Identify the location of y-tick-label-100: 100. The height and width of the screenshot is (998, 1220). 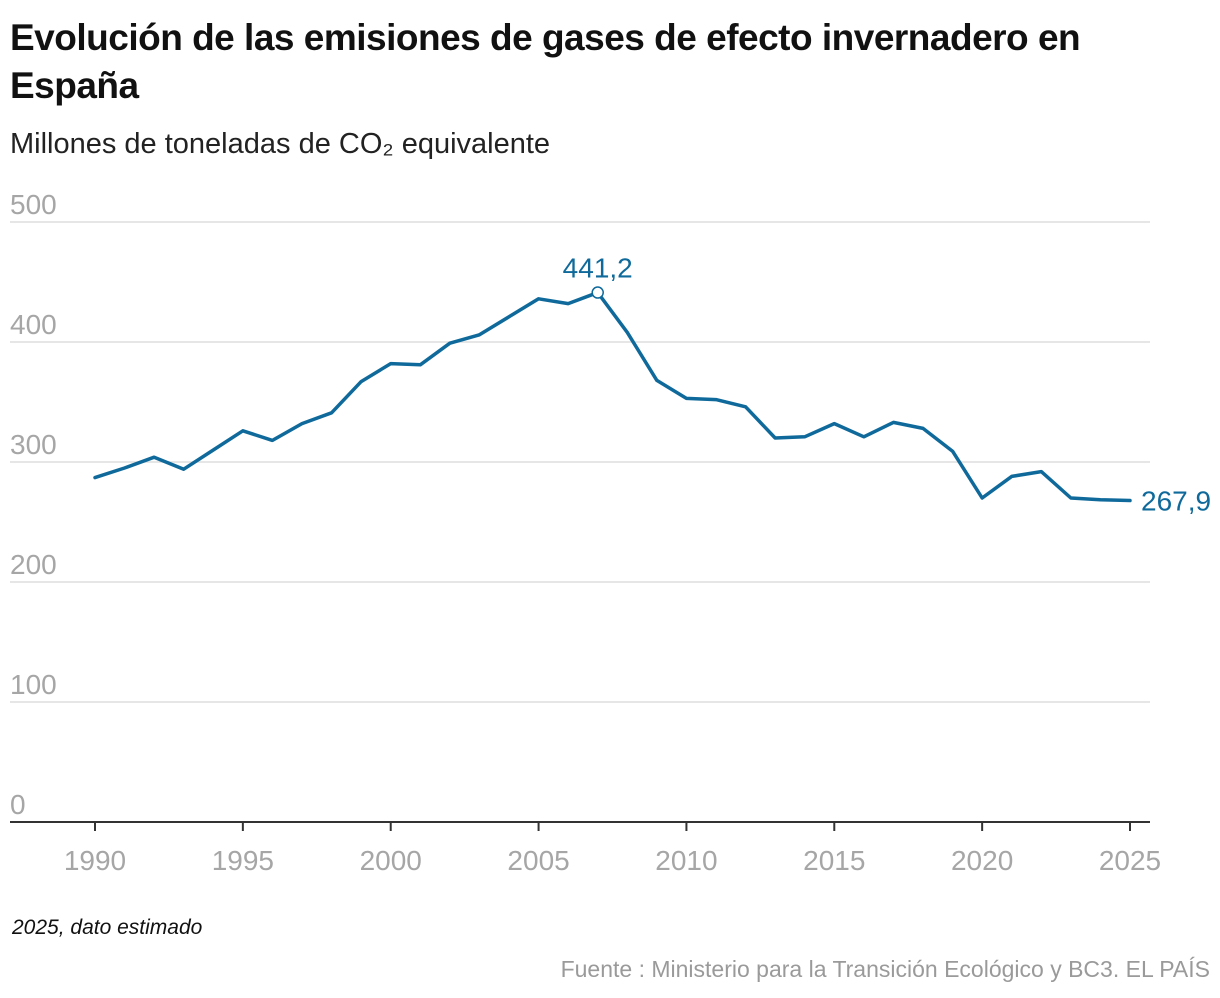
(33, 684).